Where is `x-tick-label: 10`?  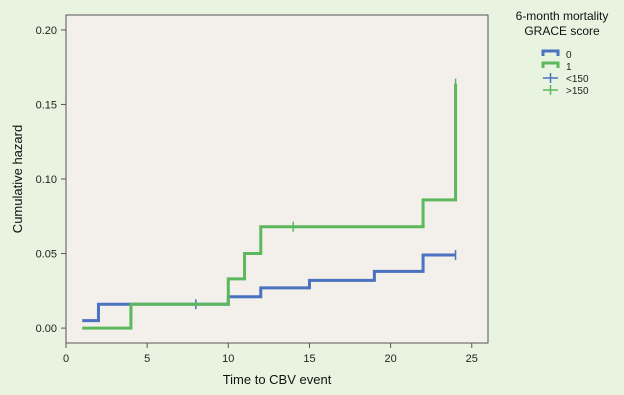 x-tick-label: 10 is located at coordinates (228, 359).